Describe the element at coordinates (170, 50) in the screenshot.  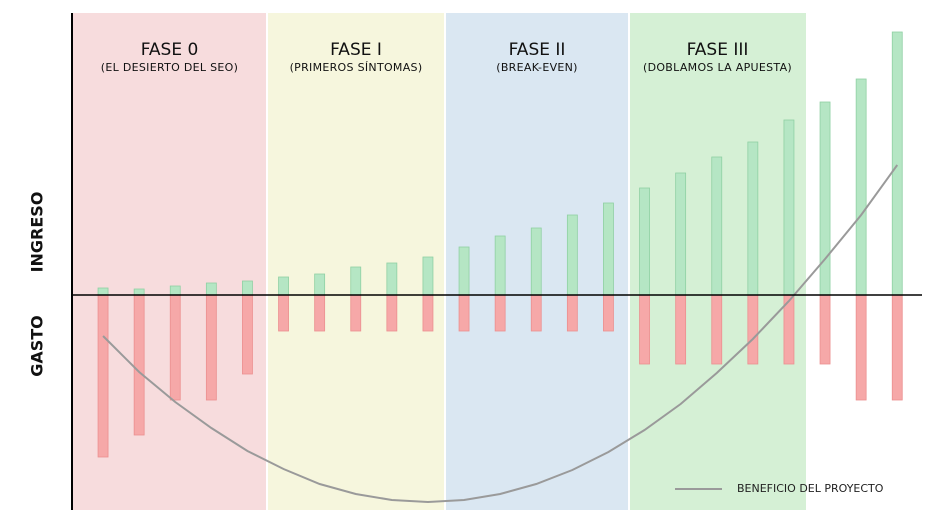
I see `phase-title: FASE 0` at that location.